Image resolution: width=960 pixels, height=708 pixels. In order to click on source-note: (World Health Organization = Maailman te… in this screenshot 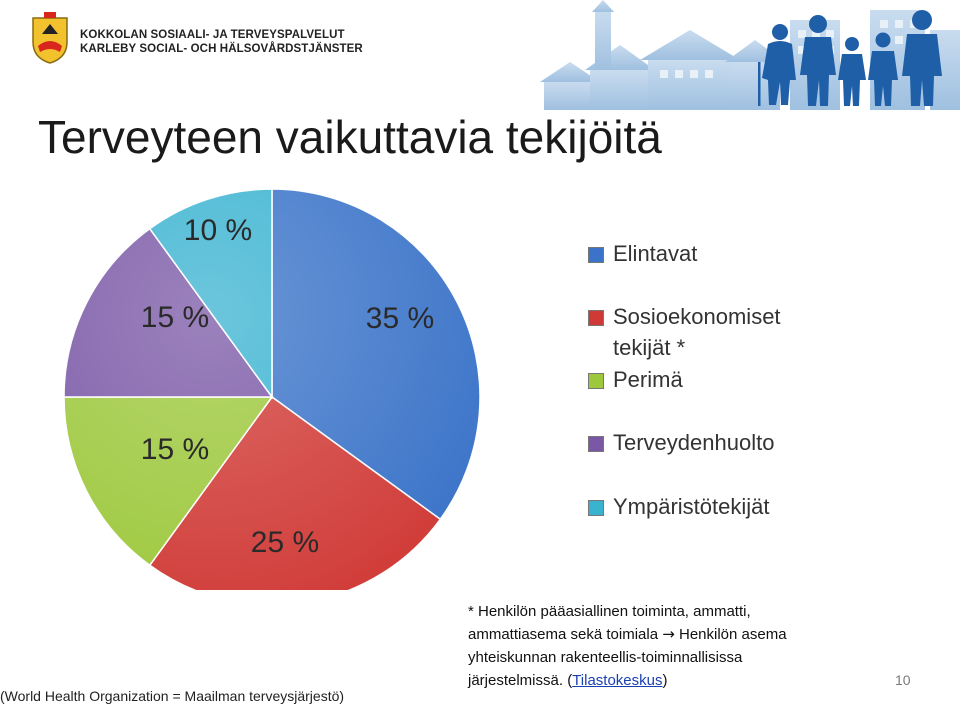, I will do `click(172, 696)`.